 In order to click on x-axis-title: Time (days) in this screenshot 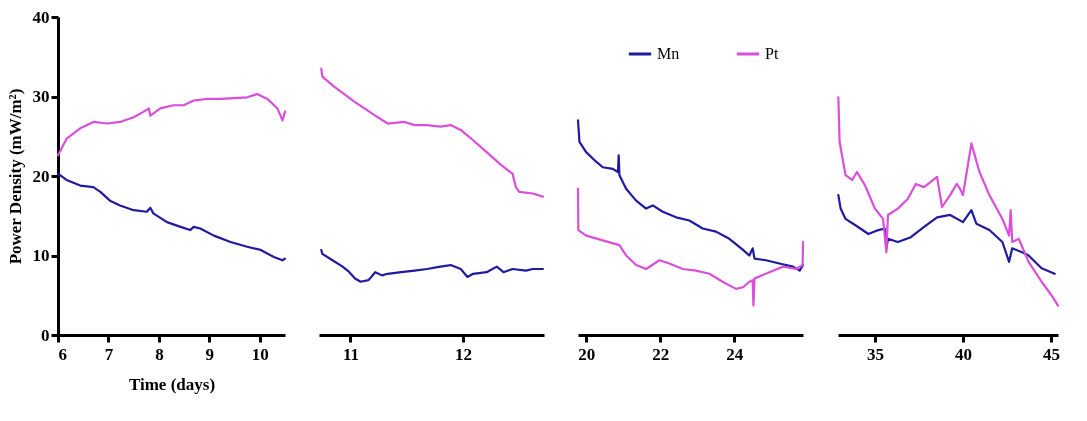, I will do `click(172, 384)`.